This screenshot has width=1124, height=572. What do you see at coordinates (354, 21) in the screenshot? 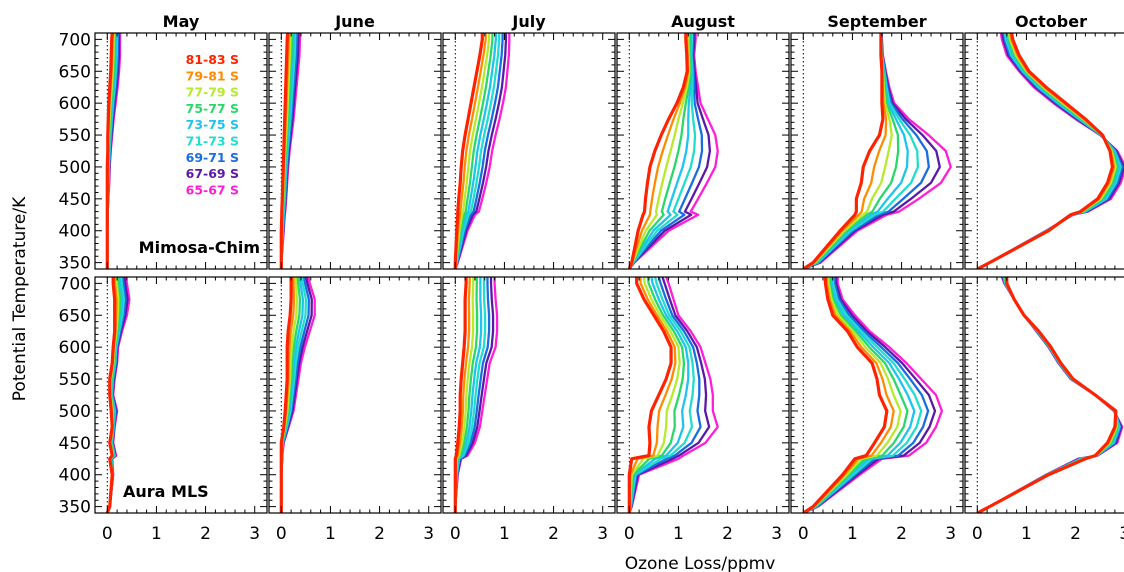
I see `month-title-june: June` at bounding box center [354, 21].